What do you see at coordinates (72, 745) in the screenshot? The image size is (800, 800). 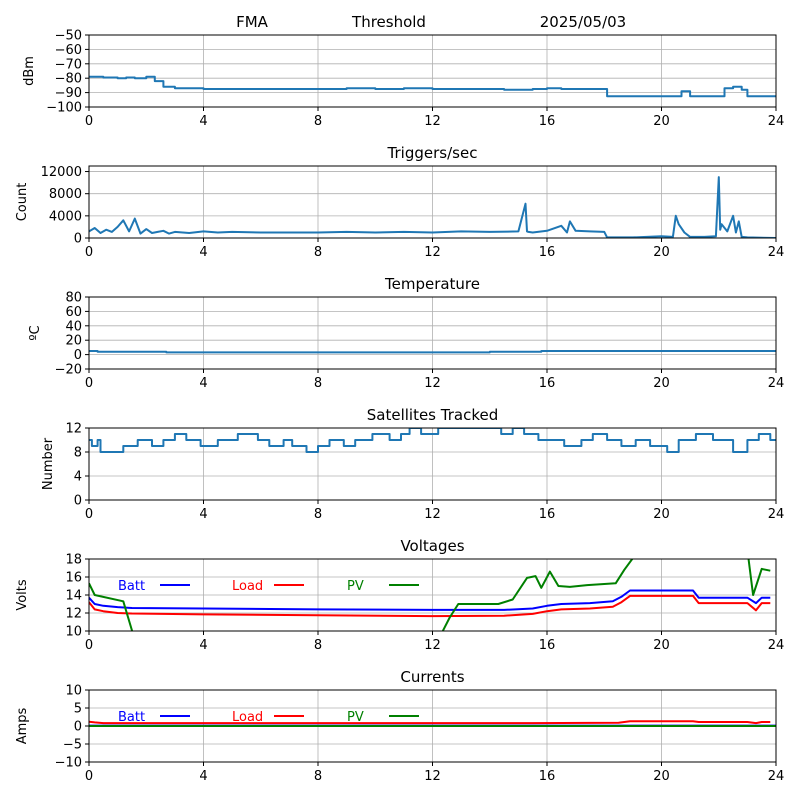 I see `y-tick-label: −5` at bounding box center [72, 745].